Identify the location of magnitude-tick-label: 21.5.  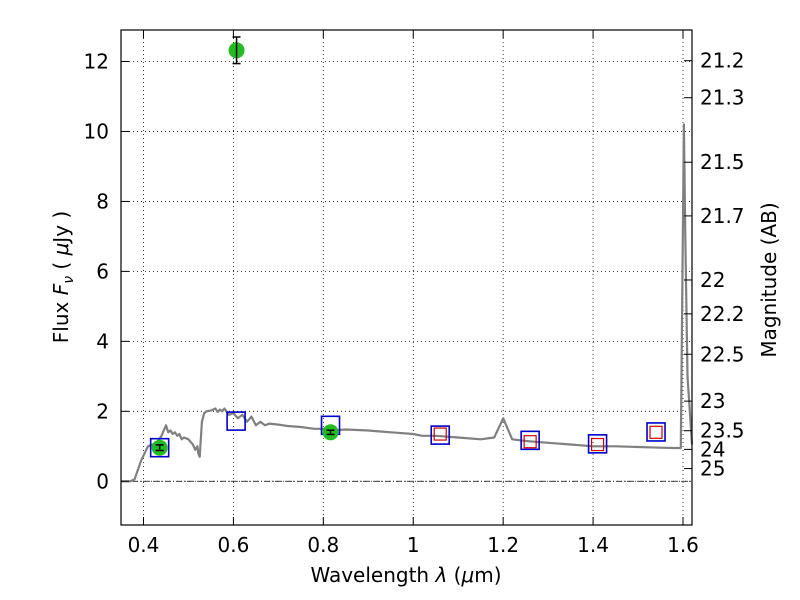
(722, 162).